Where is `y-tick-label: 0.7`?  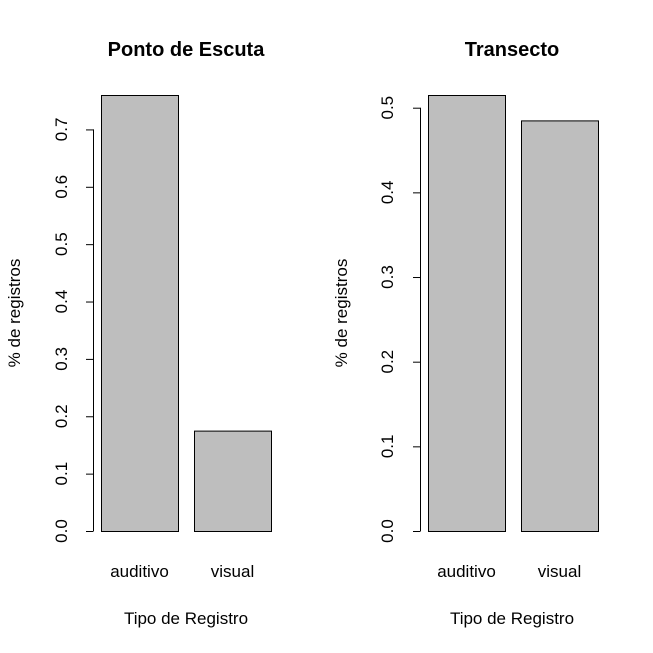 y-tick-label: 0.7 is located at coordinates (61, 130).